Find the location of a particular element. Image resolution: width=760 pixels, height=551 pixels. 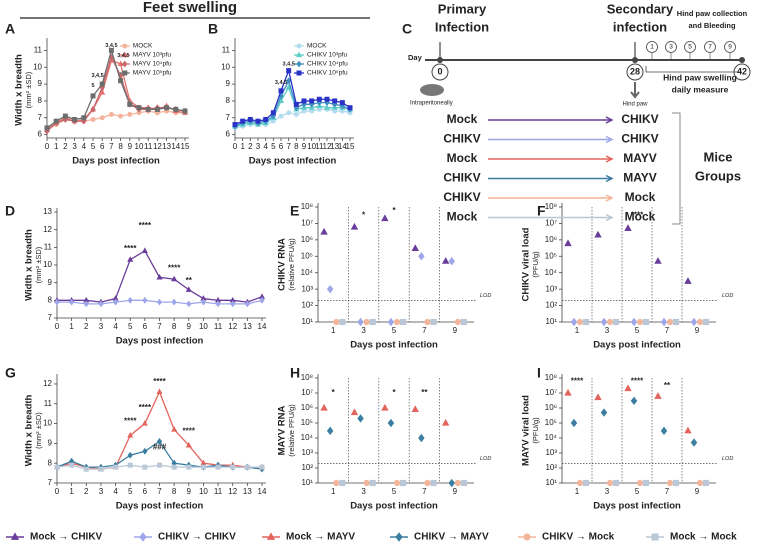

y-tick-label: 10⁶ is located at coordinates (551, 239).